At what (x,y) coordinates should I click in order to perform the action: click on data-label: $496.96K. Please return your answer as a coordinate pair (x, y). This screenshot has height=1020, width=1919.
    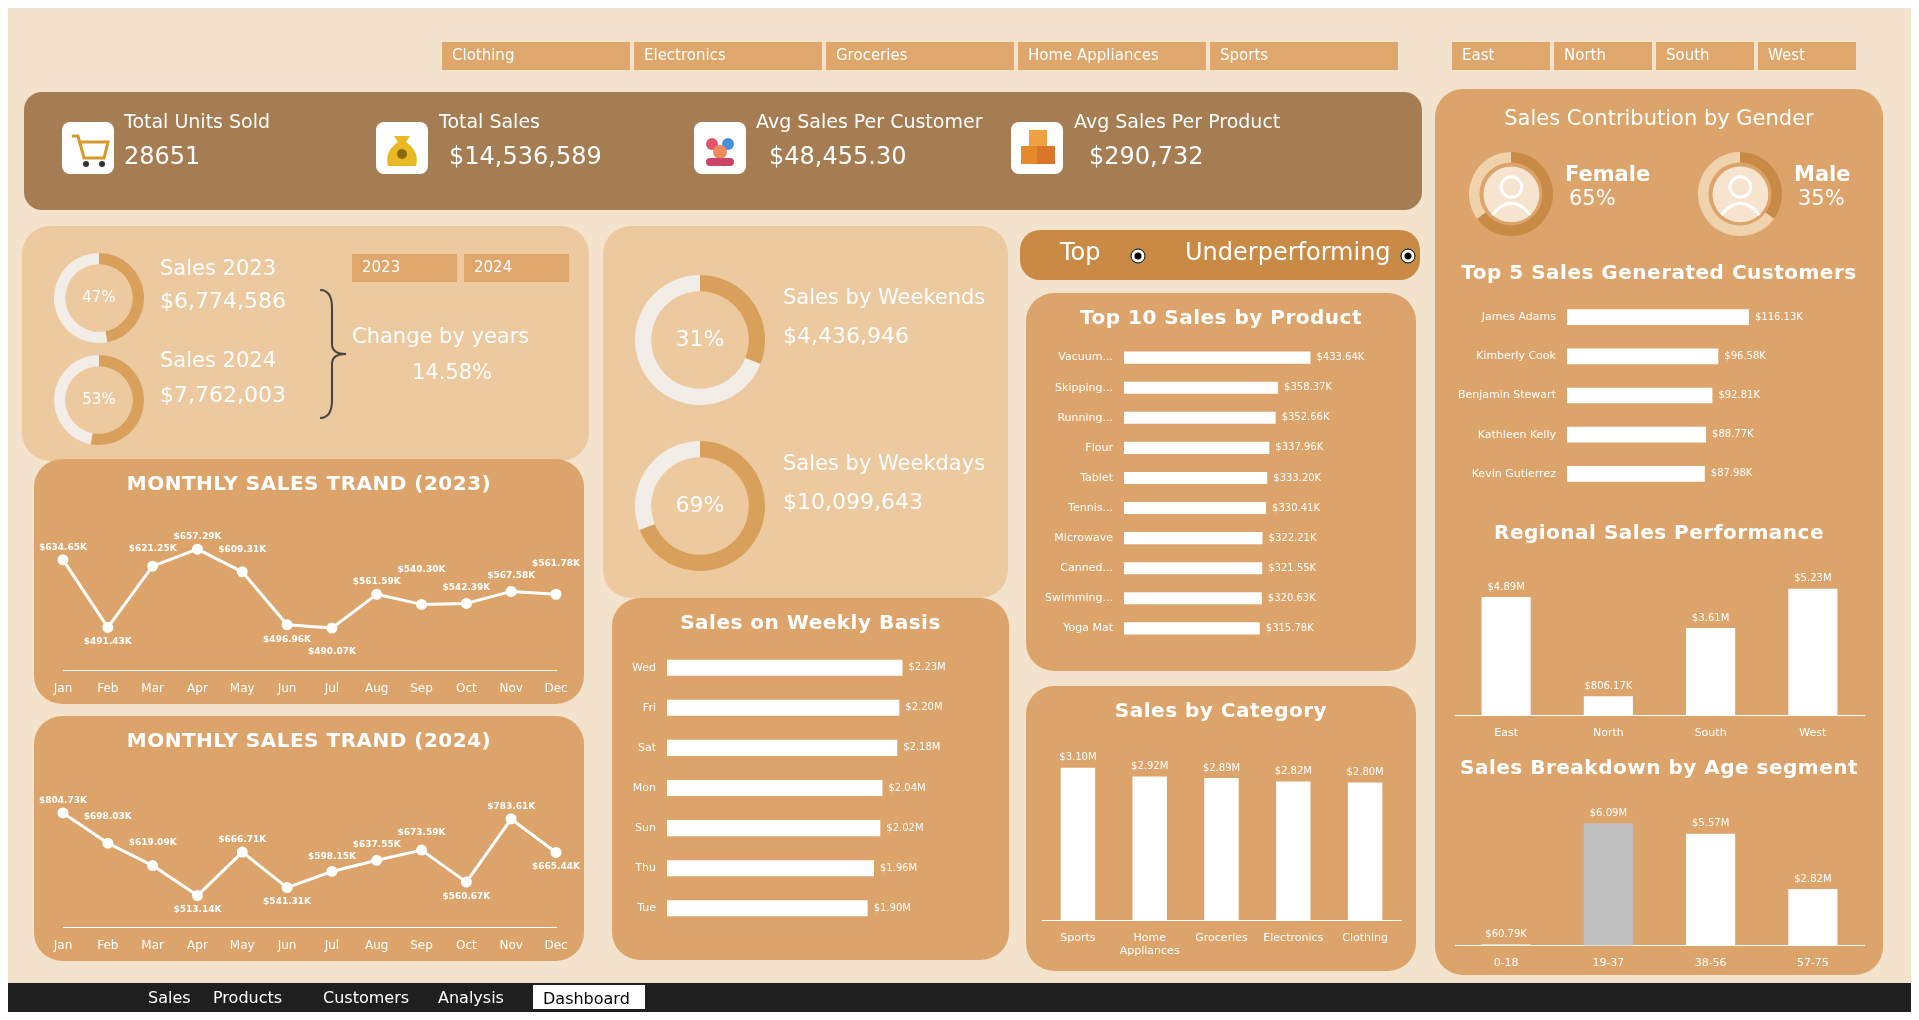
    Looking at the image, I should click on (287, 638).